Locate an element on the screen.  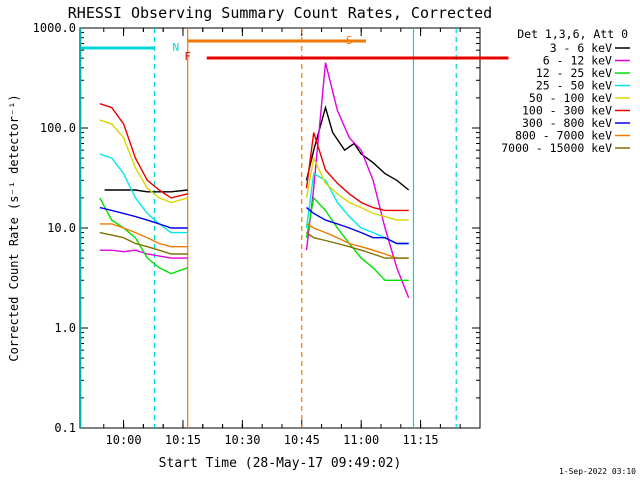
legend-label: 25 - 50 keV is located at coordinates (574, 86).